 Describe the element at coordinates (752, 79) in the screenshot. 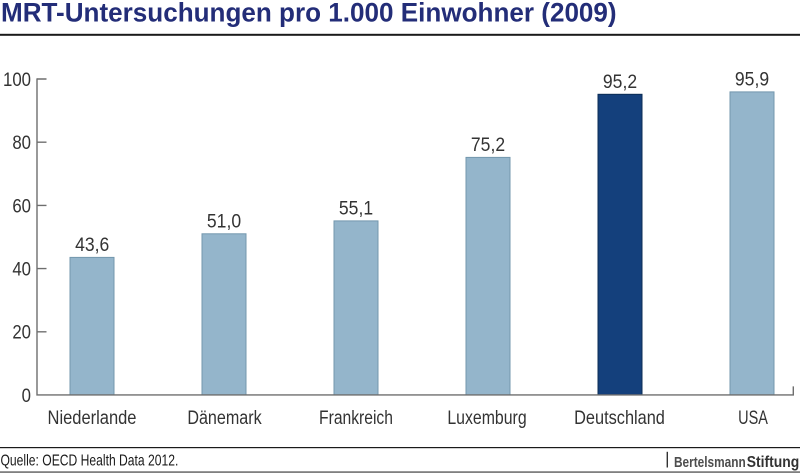

I see `svg-text: 95,9` at that location.